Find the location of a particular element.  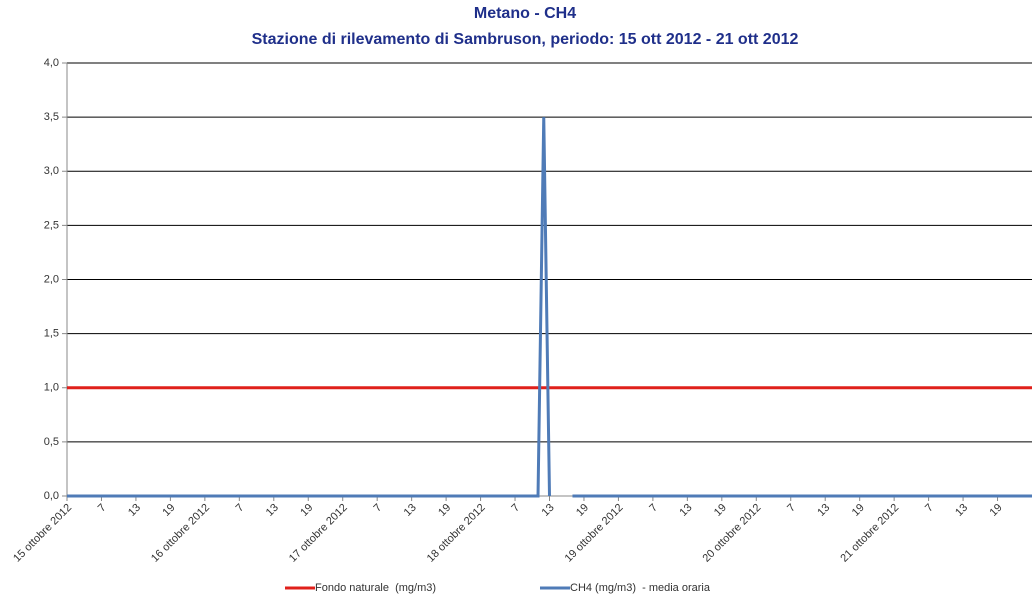

x-tick-label: 21 ottobre 2012 is located at coordinates (869, 533).